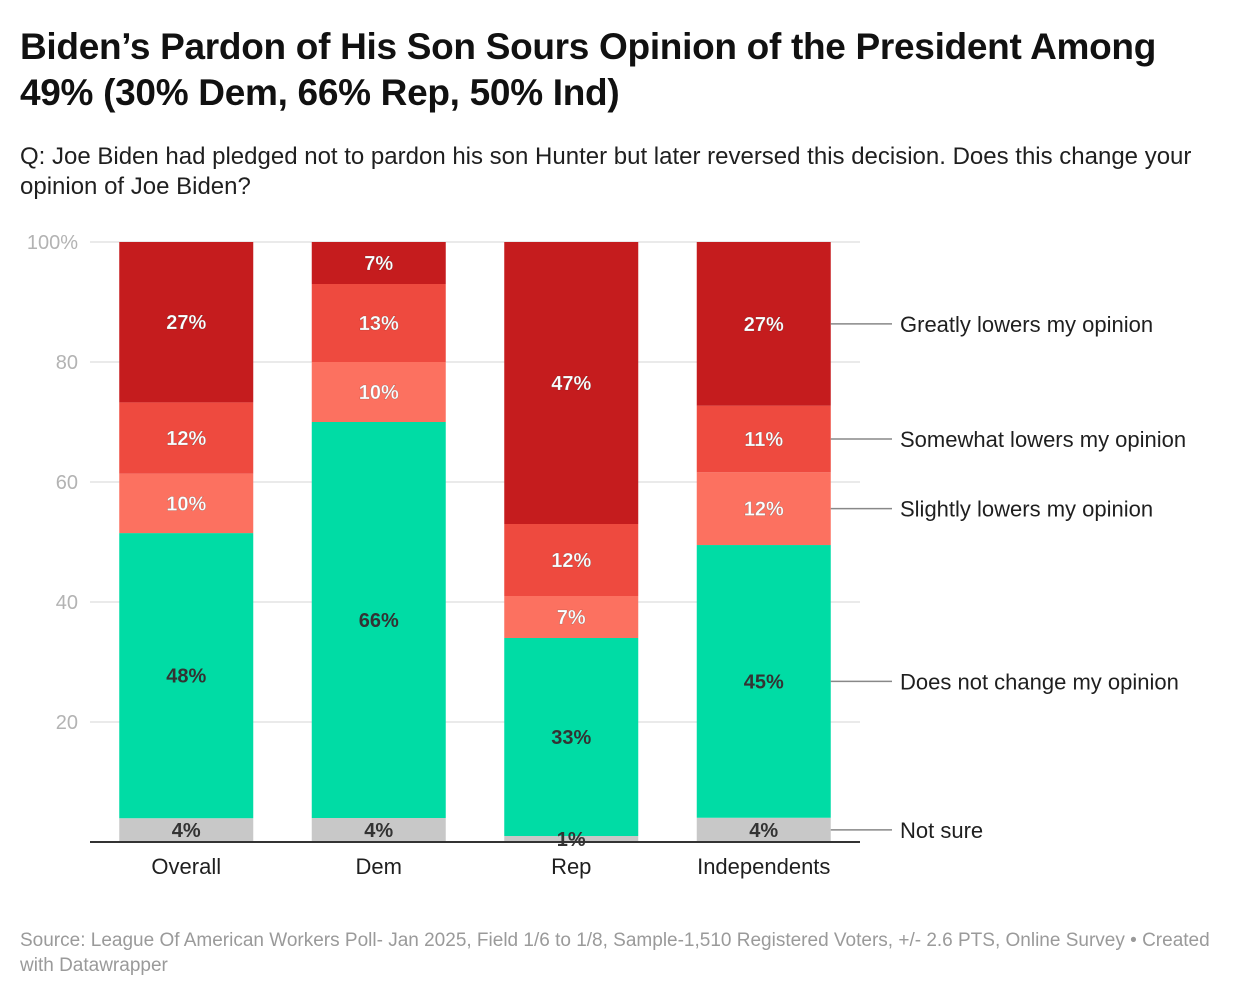 Image resolution: width=1240 pixels, height=998 pixels. I want to click on y-tick-label-60: 60, so click(67, 483).